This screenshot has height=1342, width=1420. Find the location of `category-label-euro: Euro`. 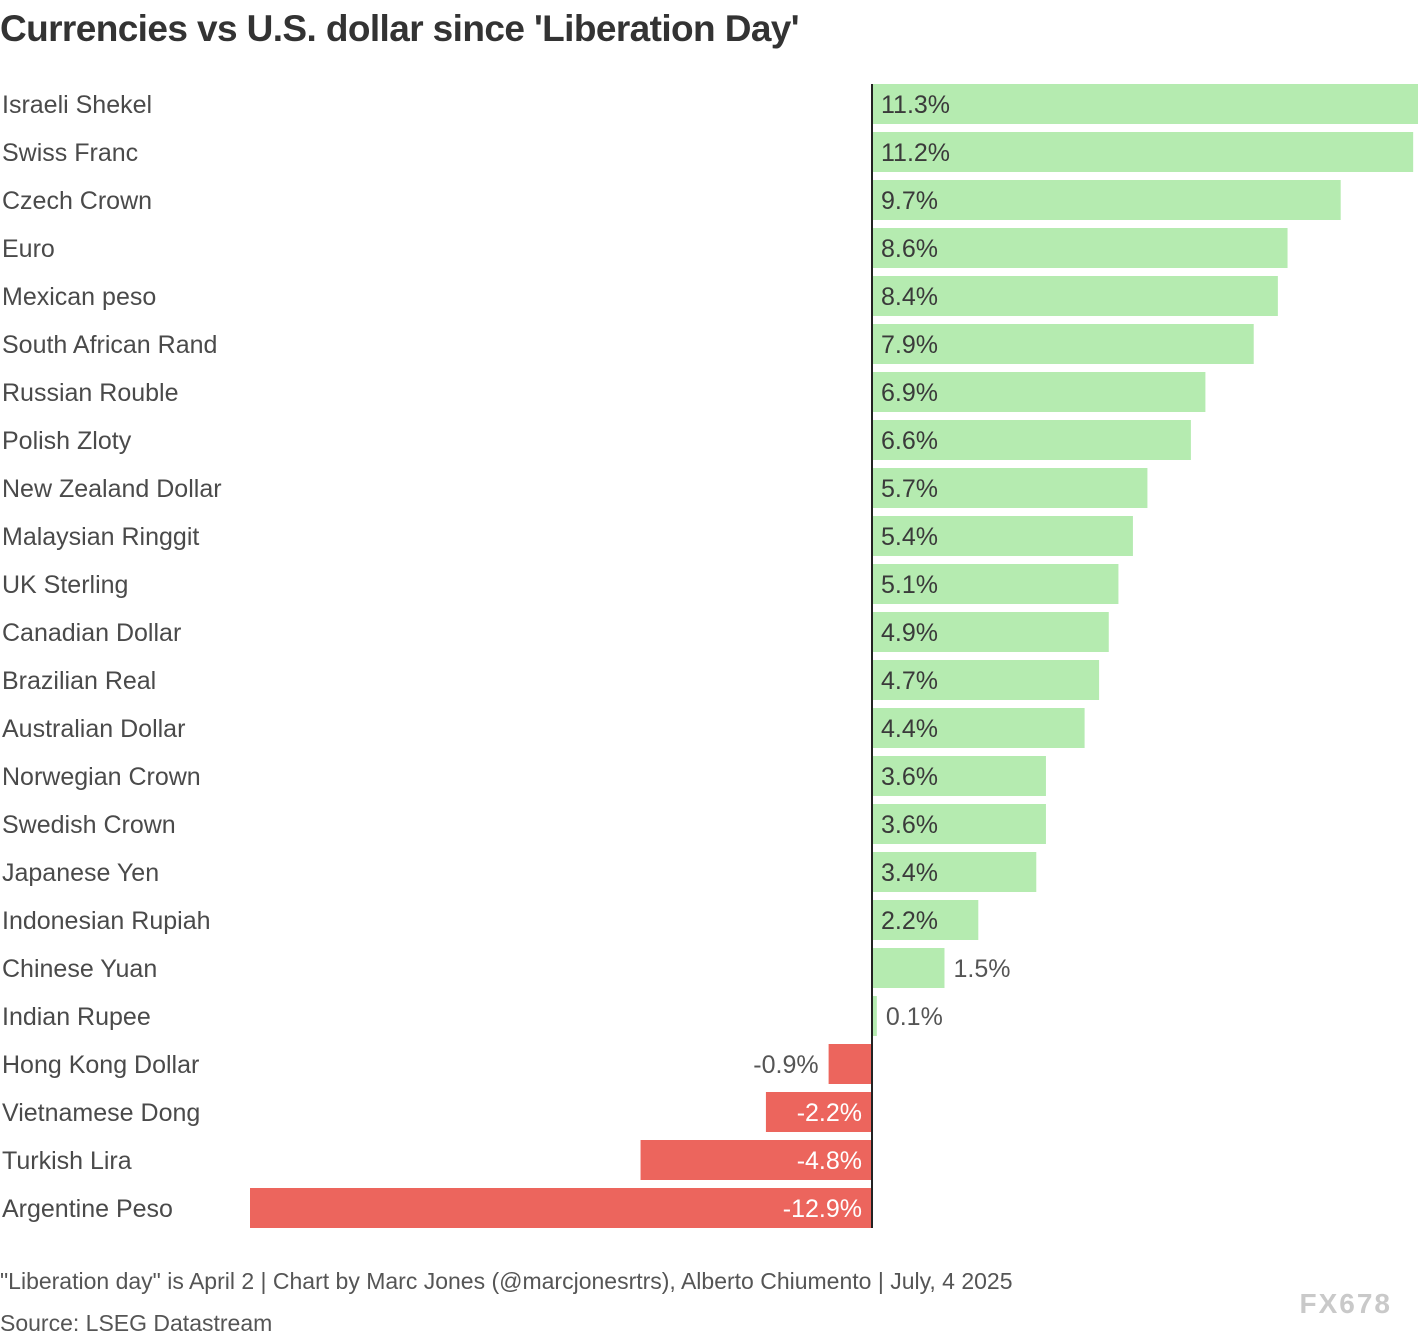

category-label-euro: Euro is located at coordinates (28, 249).